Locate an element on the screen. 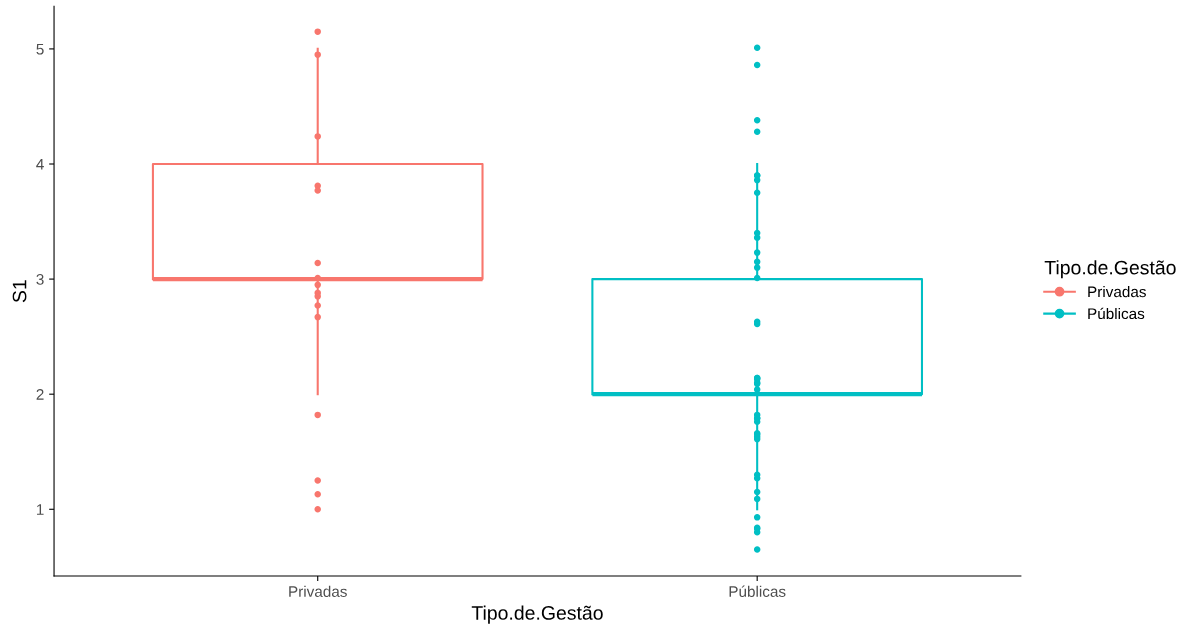  y-tick-label: 1 is located at coordinates (40, 509).